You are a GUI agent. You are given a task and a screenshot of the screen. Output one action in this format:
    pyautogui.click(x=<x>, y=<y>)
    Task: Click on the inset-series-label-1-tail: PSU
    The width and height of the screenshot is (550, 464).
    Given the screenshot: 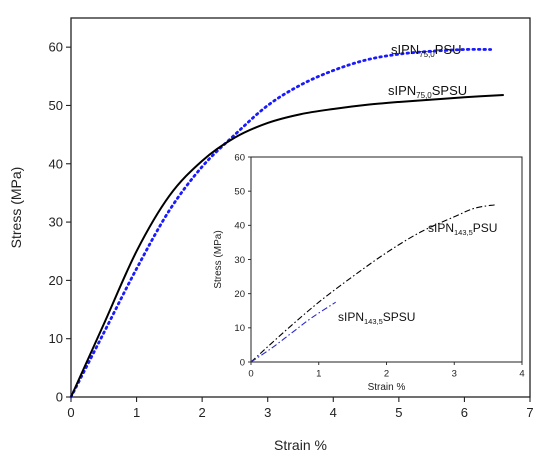 What is the action you would take?
    pyautogui.click(x=485, y=228)
    